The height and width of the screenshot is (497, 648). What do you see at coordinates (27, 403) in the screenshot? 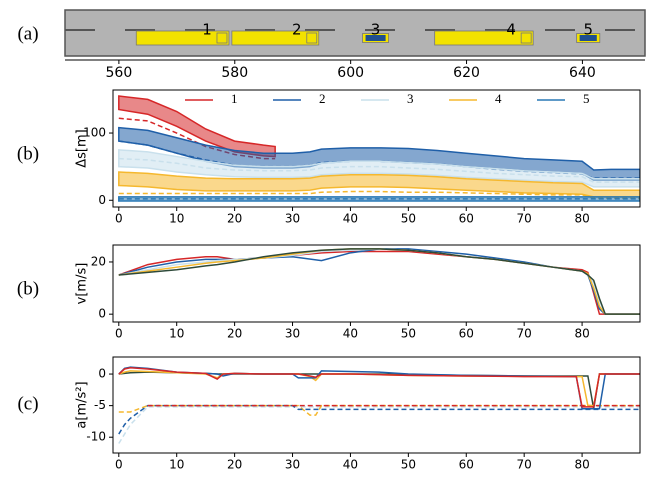
I see `panel-label: (c)` at bounding box center [27, 403].